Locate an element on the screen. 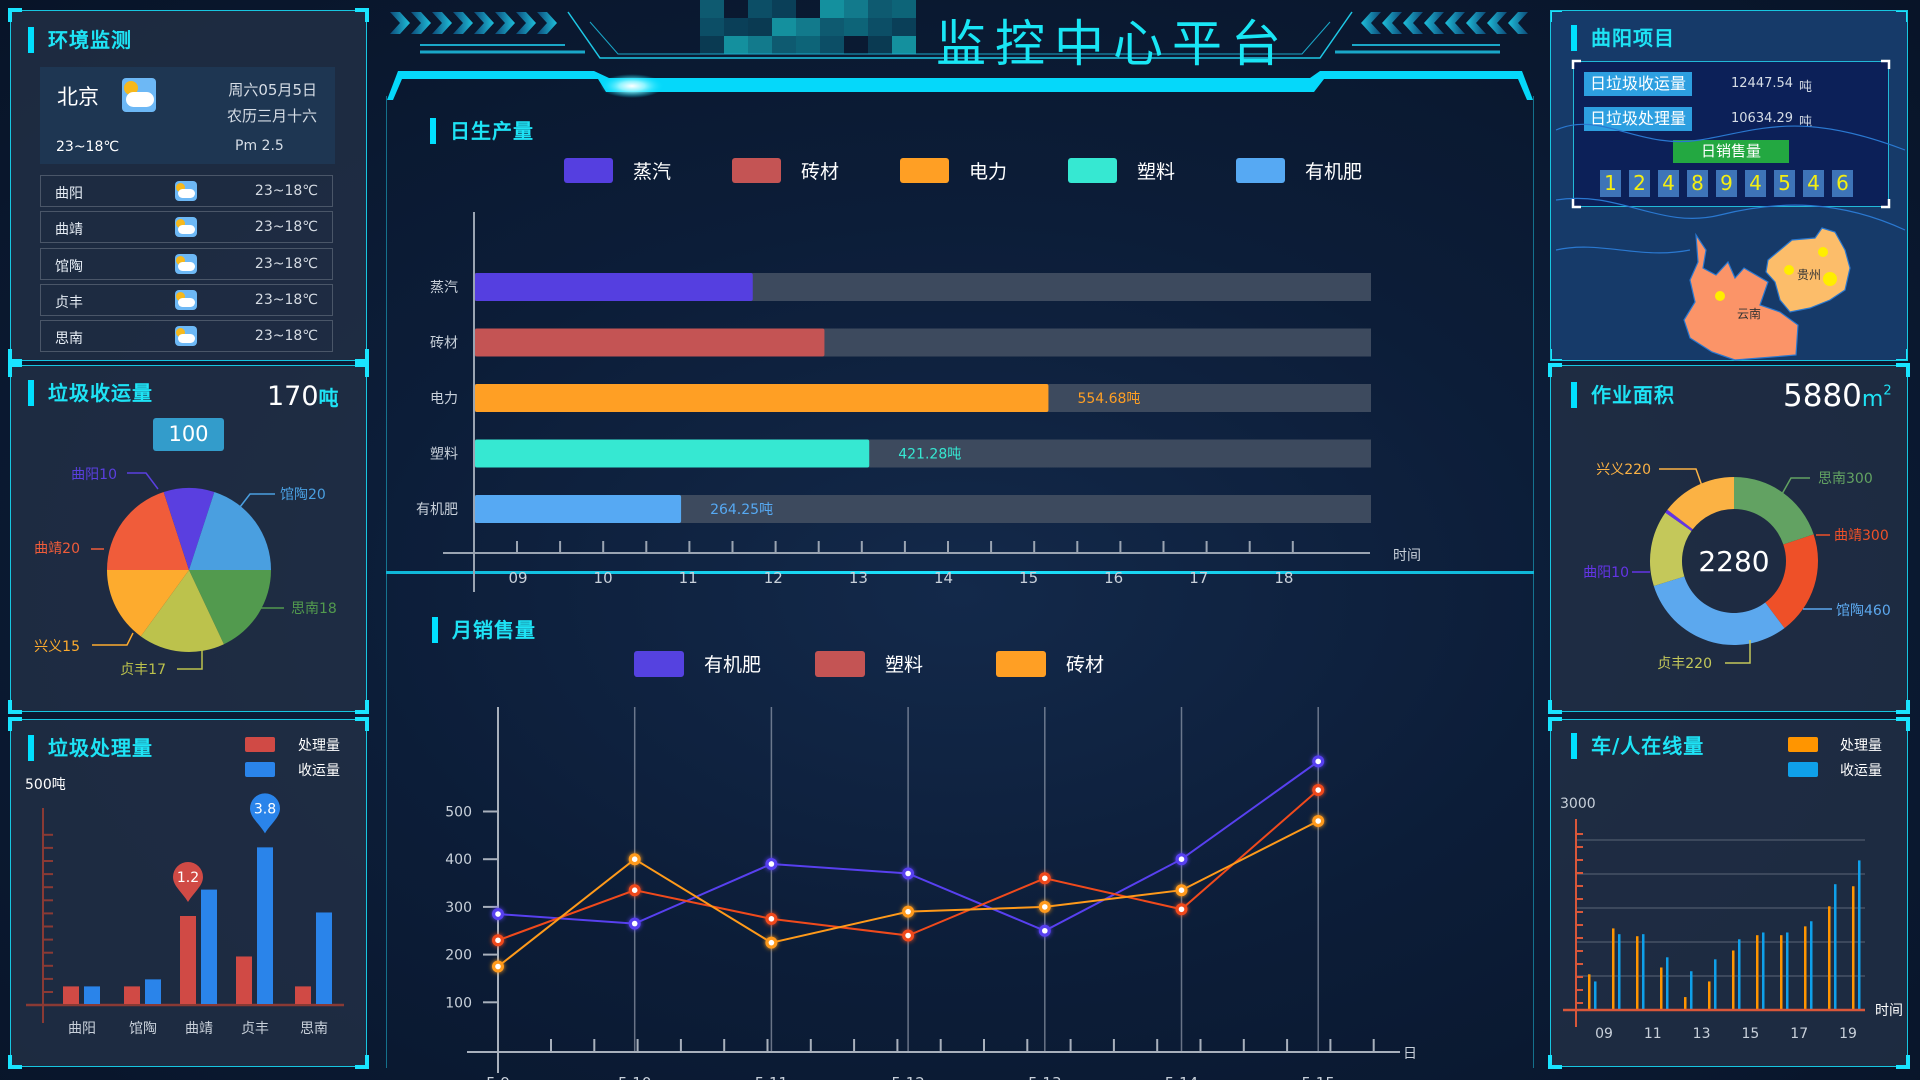 The height and width of the screenshot is (1080, 1920). header-glow is located at coordinates (632, 86).